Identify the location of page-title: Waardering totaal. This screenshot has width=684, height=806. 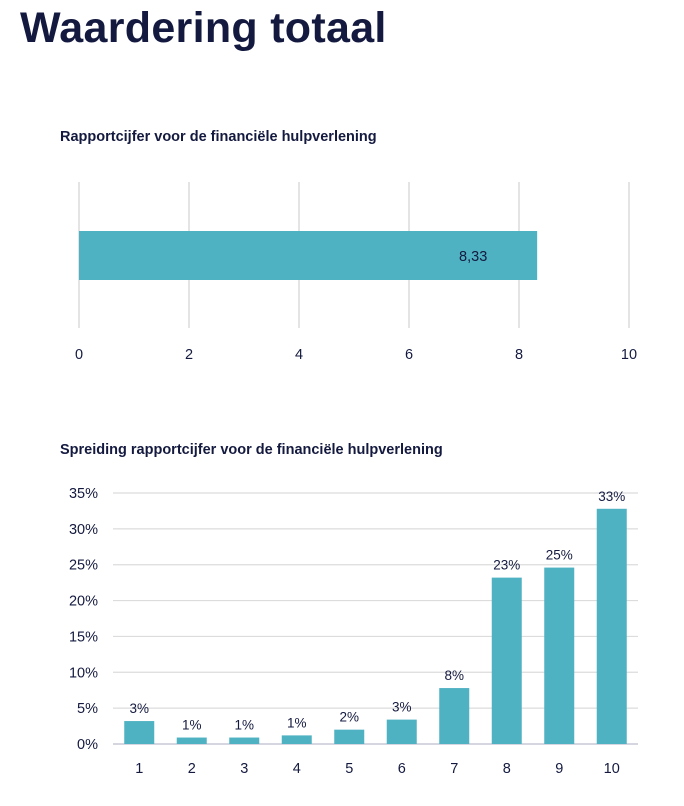
(203, 28).